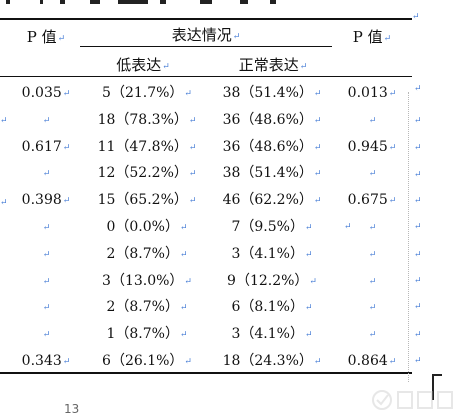  What do you see at coordinates (147, 200) in the screenshot?
I see `cell-low-expression: 15（65.2%）↵` at bounding box center [147, 200].